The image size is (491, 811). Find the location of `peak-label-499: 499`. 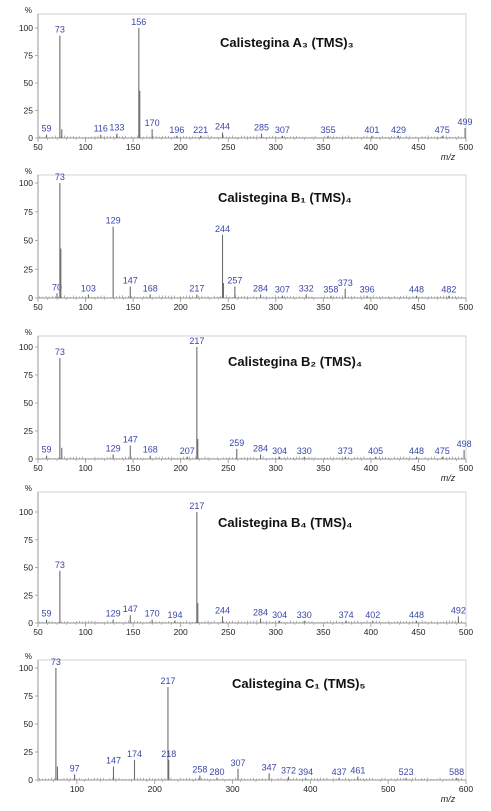

peak-label-499: 499 is located at coordinates (465, 122).